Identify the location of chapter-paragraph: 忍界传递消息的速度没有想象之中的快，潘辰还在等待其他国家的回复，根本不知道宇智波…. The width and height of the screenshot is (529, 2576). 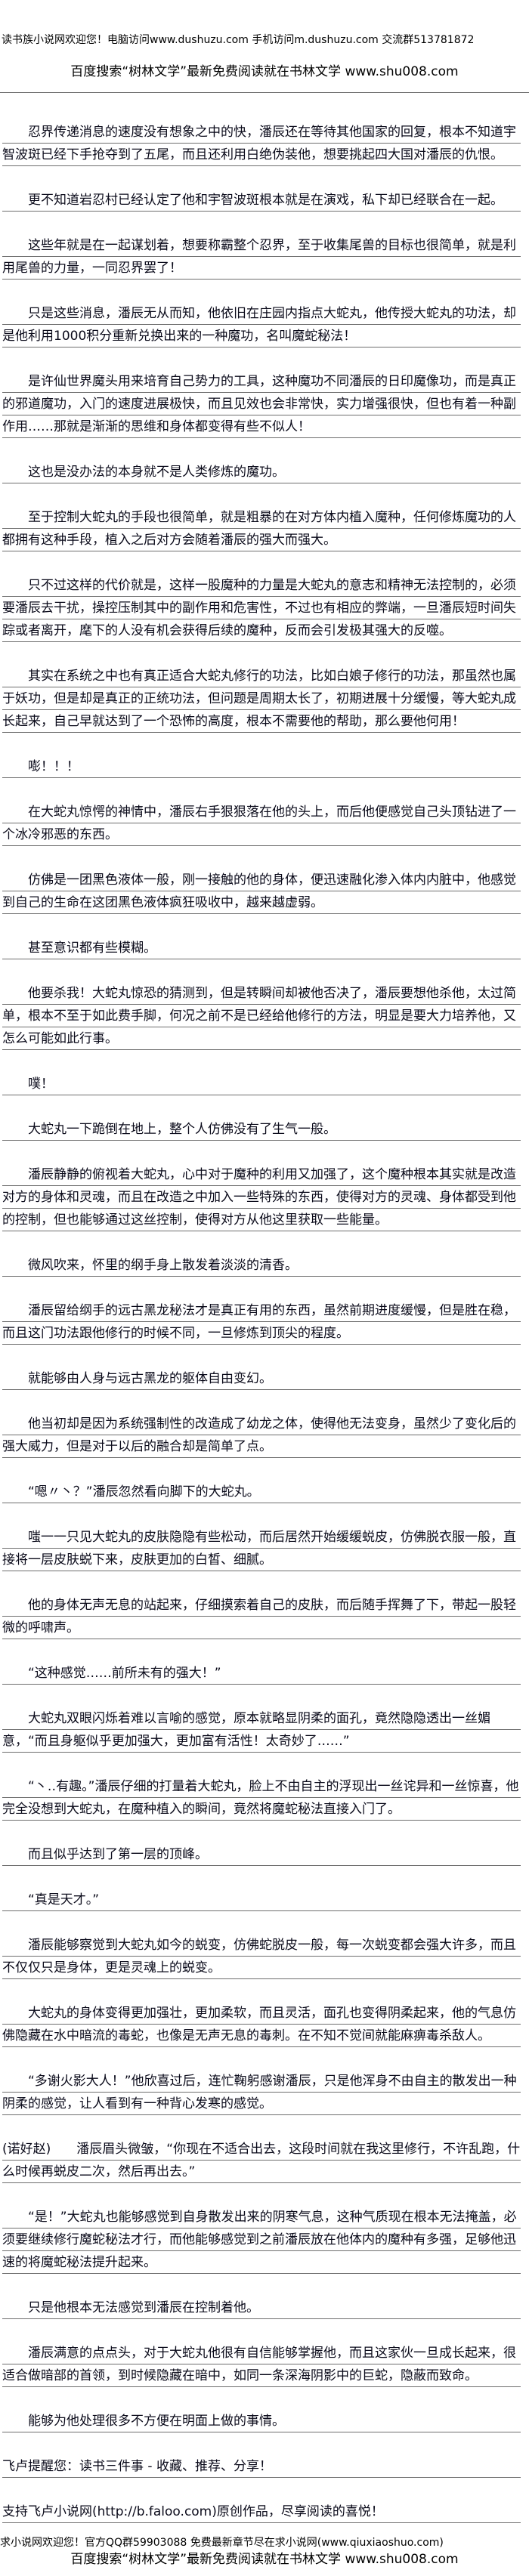
(261, 143).